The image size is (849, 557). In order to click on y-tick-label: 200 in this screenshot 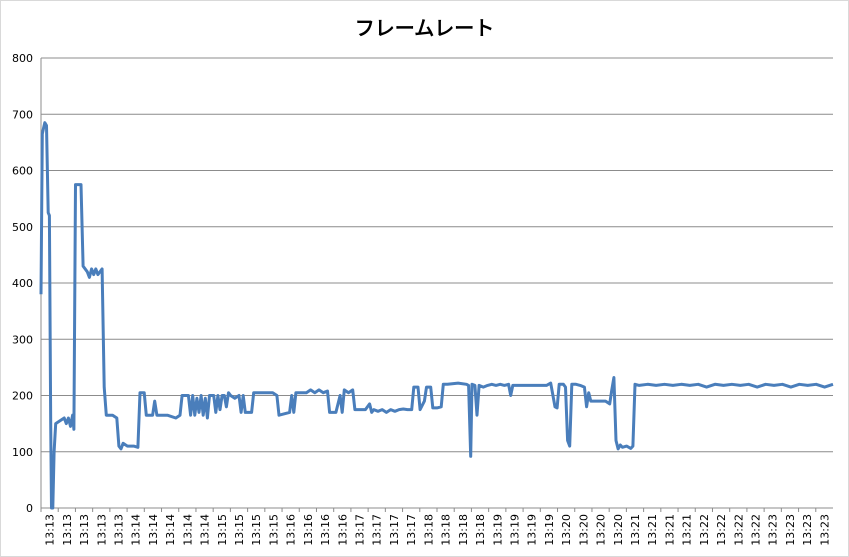, I will do `click(22, 396)`.